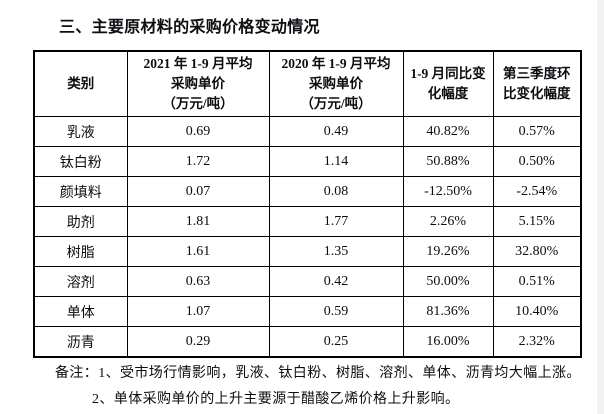  I want to click on price-2021-cell: 0.29, so click(198, 342).